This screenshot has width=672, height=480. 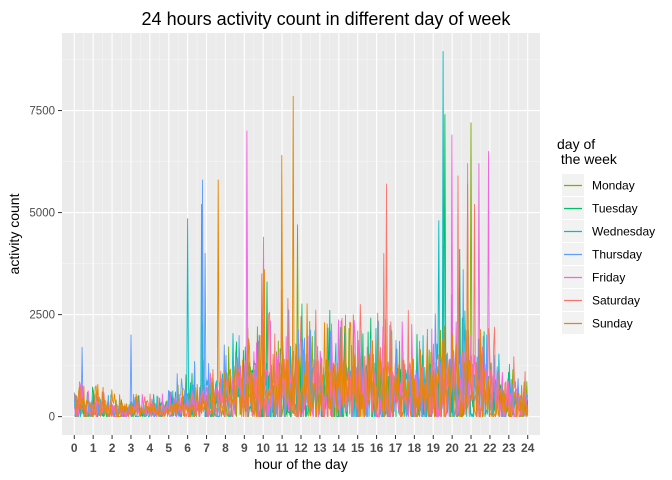 What do you see at coordinates (612, 324) in the screenshot?
I see `legend-label: Sunday` at bounding box center [612, 324].